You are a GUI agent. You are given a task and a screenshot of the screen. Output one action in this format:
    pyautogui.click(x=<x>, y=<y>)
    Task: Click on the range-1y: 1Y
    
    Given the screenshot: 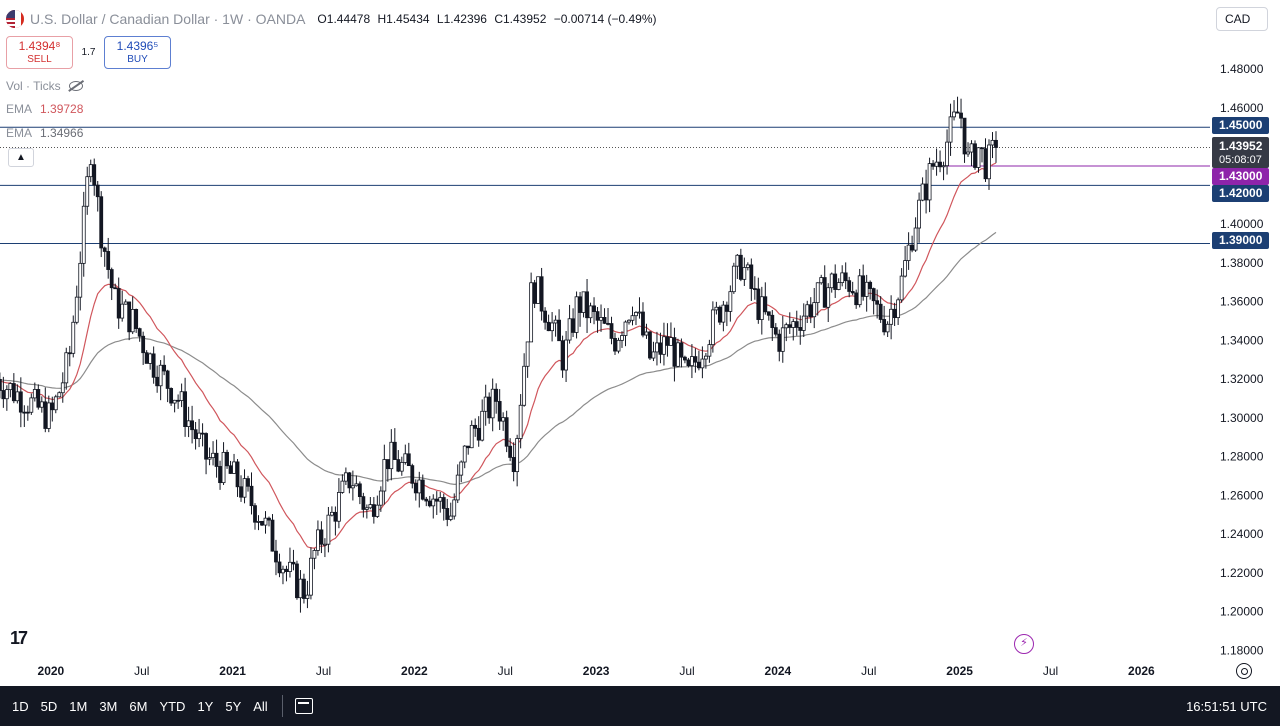 What is the action you would take?
    pyautogui.click(x=205, y=706)
    